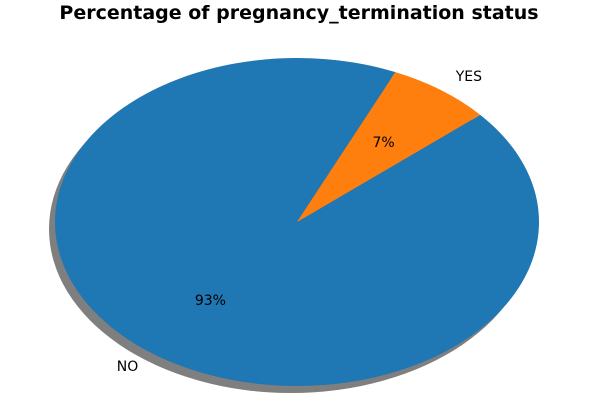 The width and height of the screenshot is (598, 413). Describe the element at coordinates (468, 77) in the screenshot. I see `slice-label-yes: YES` at that location.